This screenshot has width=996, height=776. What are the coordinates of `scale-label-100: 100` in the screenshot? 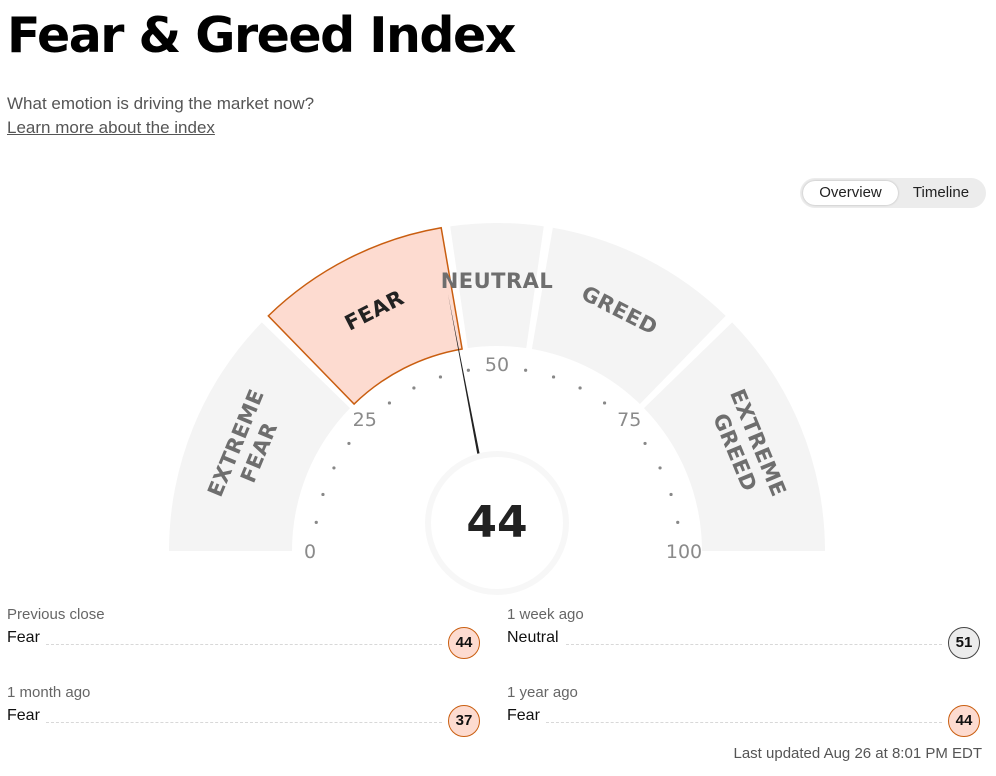 It's located at (684, 552).